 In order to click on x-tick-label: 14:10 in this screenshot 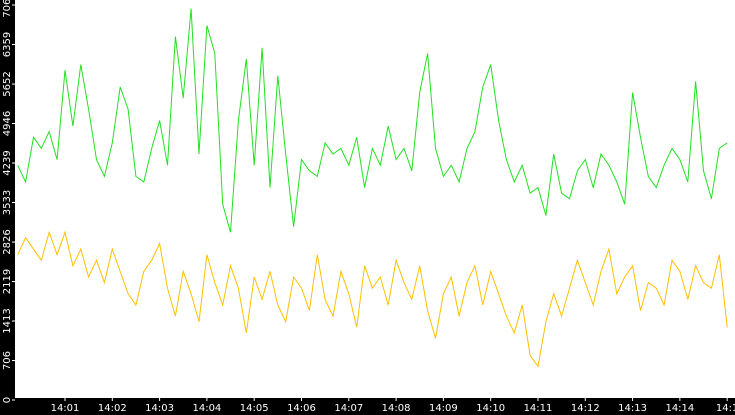, I will do `click(490, 408)`.